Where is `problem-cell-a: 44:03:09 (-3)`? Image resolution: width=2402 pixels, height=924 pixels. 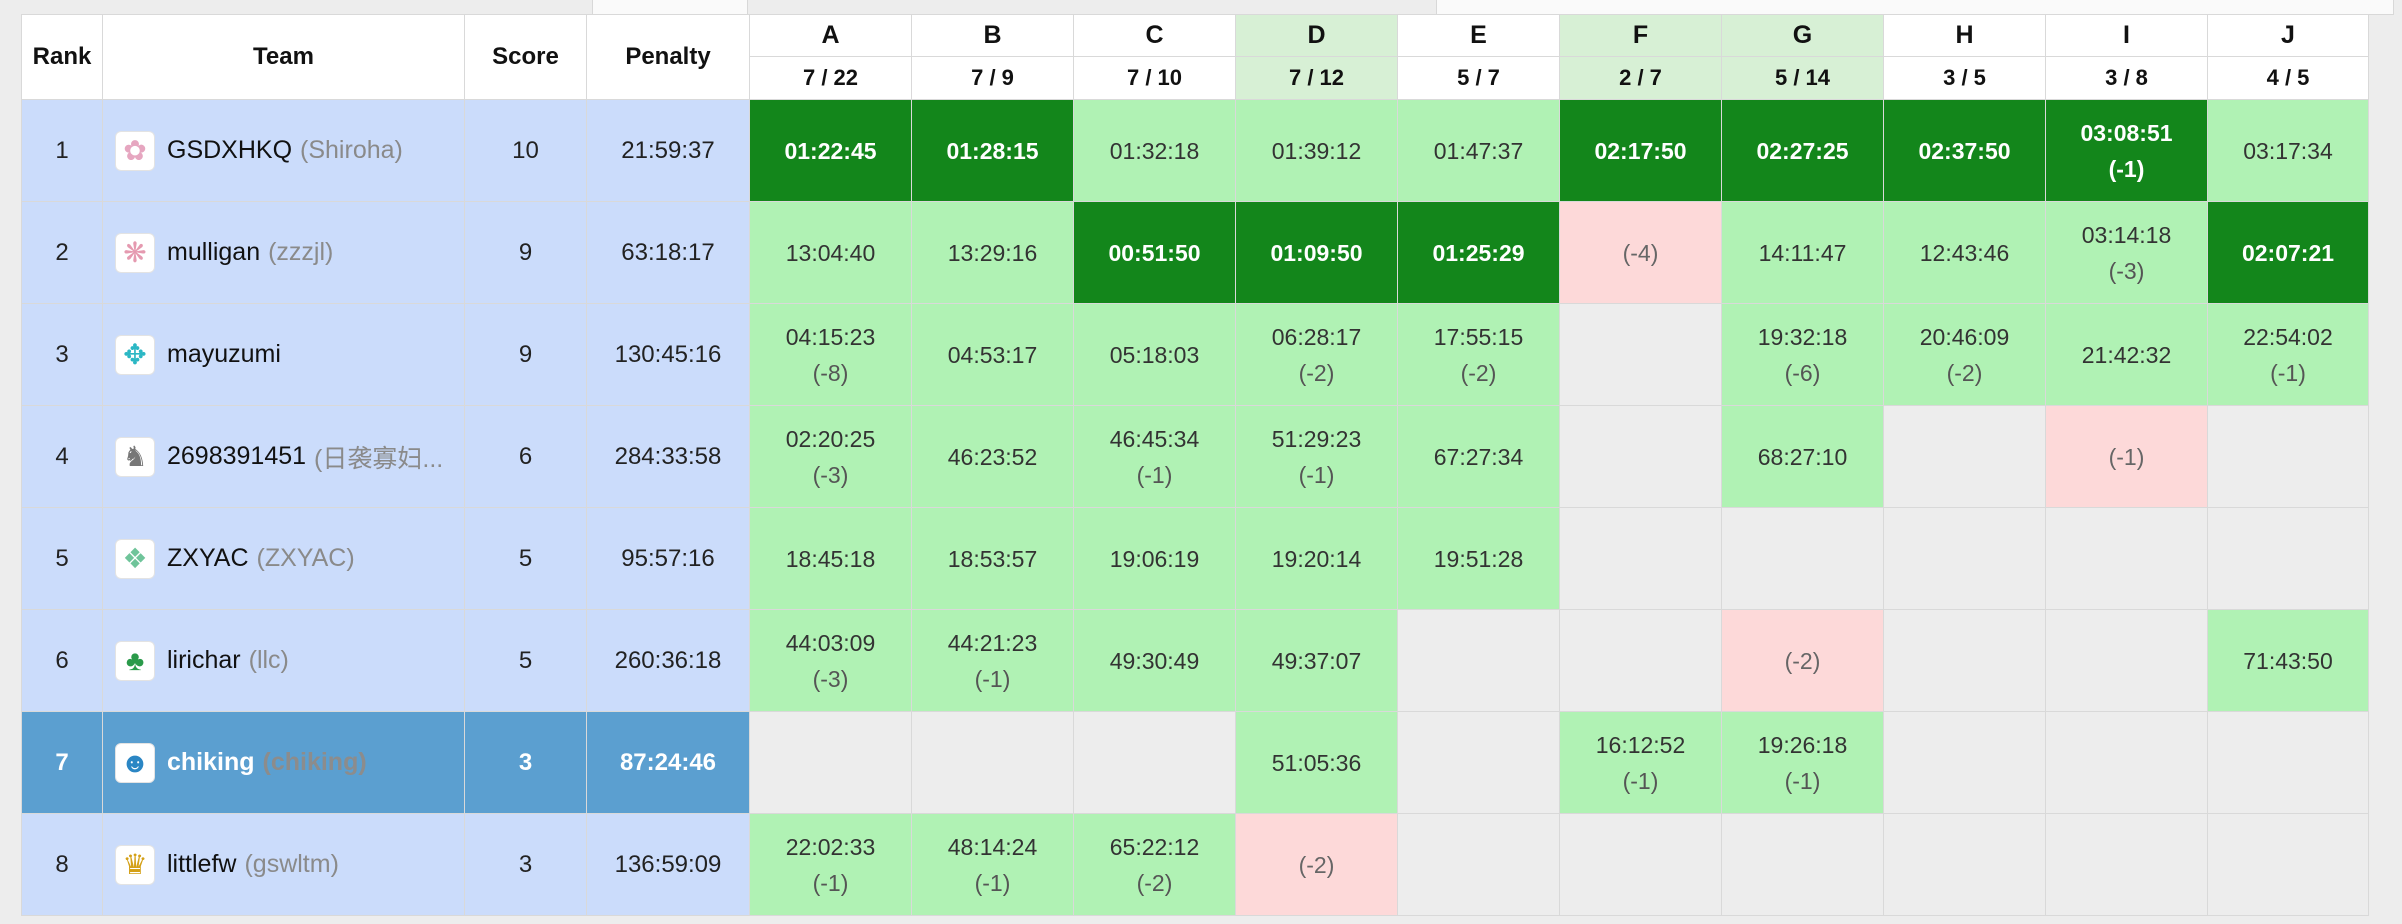
problem-cell-a: 44:03:09 (-3) is located at coordinates (830, 660).